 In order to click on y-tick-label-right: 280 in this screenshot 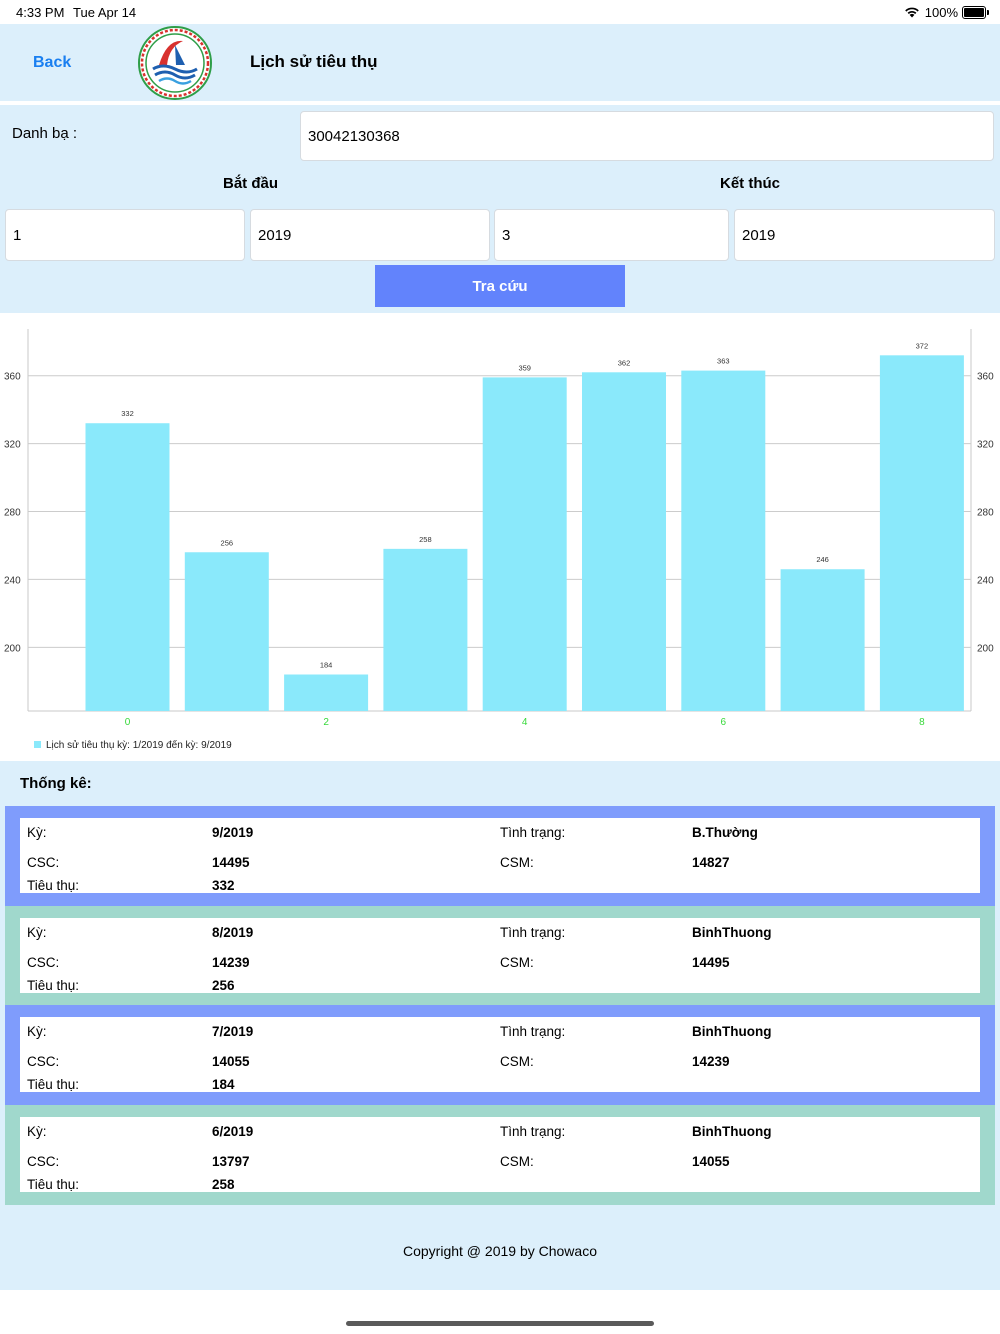, I will do `click(985, 513)`.